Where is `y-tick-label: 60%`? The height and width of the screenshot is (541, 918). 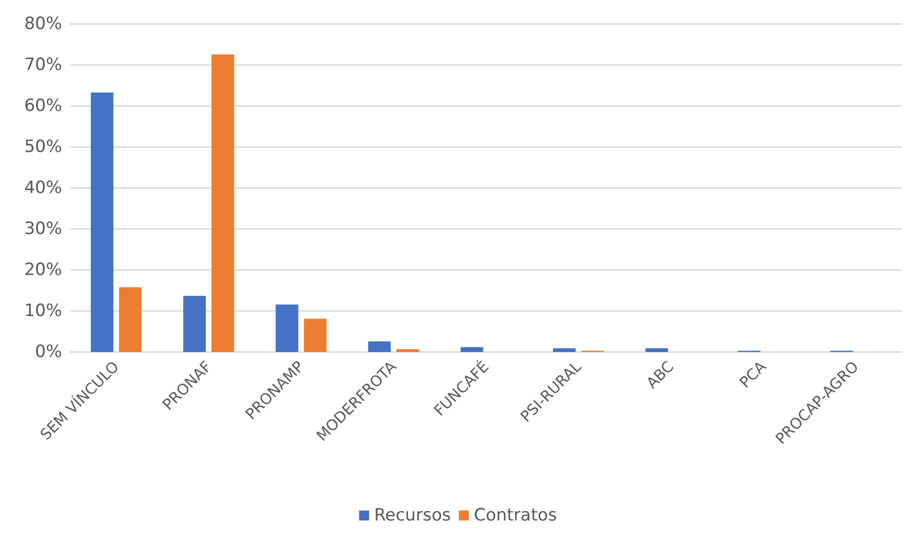
y-tick-label: 60% is located at coordinates (43, 106).